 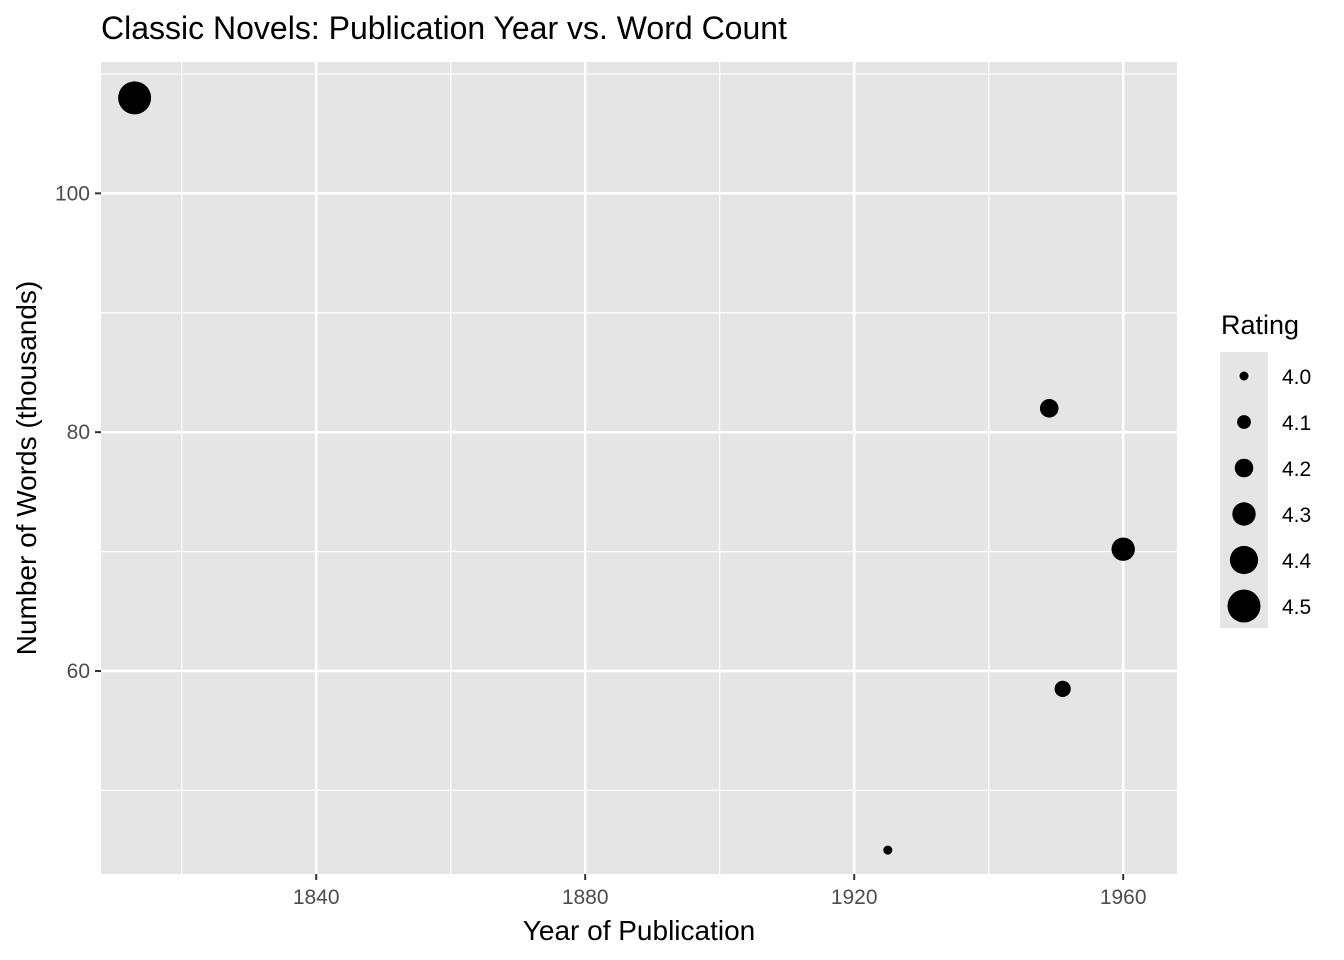 I want to click on y-tick-label: 80, so click(x=78, y=432).